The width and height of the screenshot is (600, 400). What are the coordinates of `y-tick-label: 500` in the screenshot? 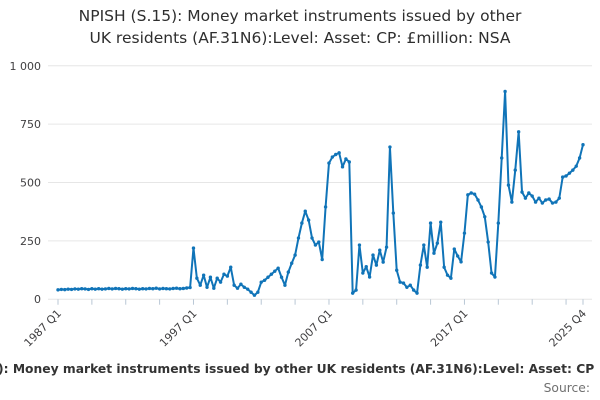 It's located at (30, 183).